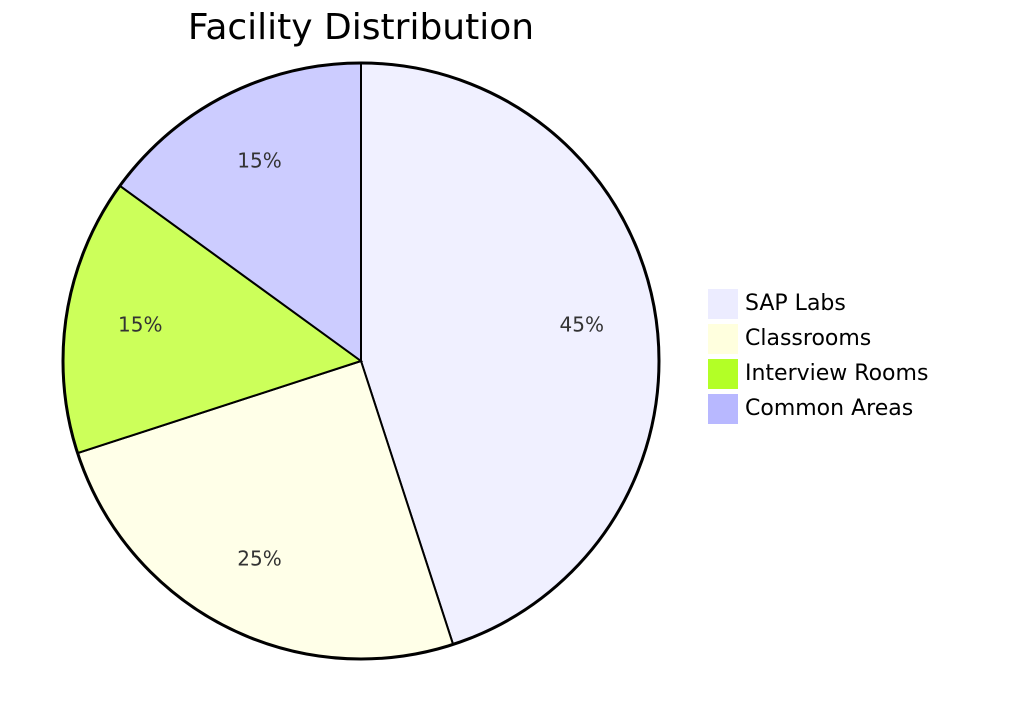  I want to click on slice-label-sap-labs: 45%, so click(582, 325).